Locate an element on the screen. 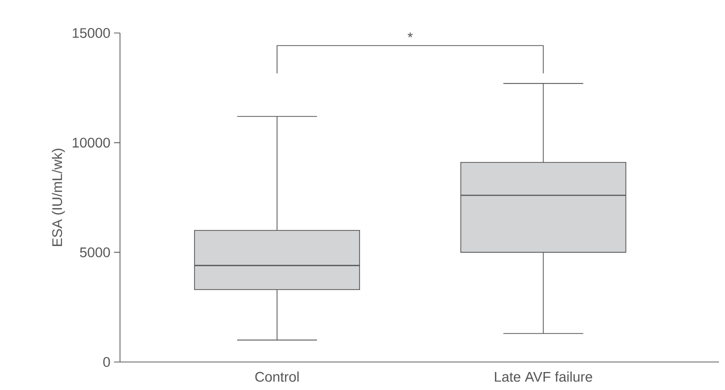 Image resolution: width=725 pixels, height=390 pixels. y-tick-label: 15000 is located at coordinates (91, 33).